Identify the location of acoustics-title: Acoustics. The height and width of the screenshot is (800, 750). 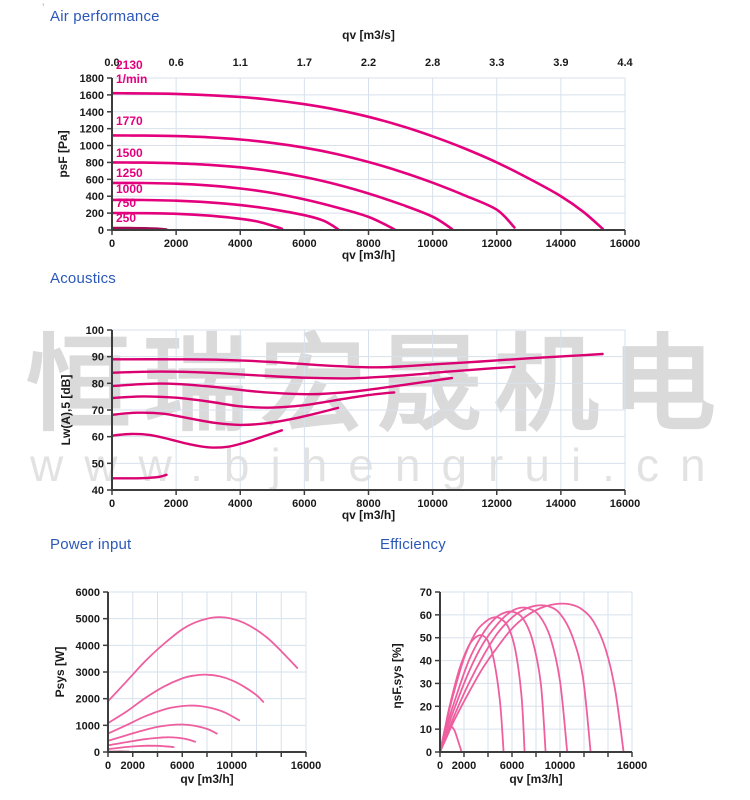
(83, 278).